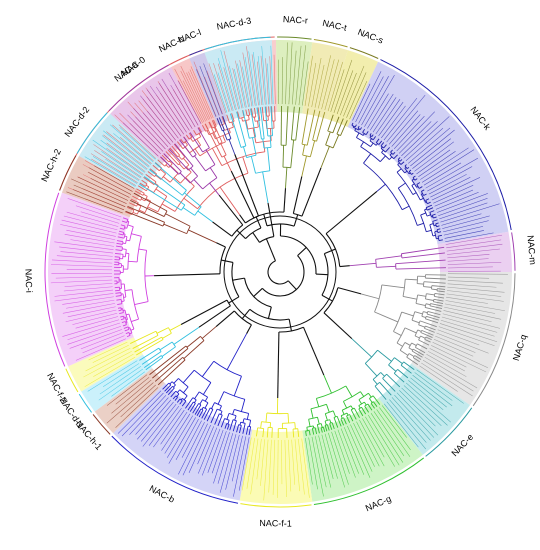 Image resolution: width=540 pixels, height=550 pixels. What do you see at coordinates (330, 43) in the screenshot?
I see `clade-nac-t-rim` at bounding box center [330, 43].